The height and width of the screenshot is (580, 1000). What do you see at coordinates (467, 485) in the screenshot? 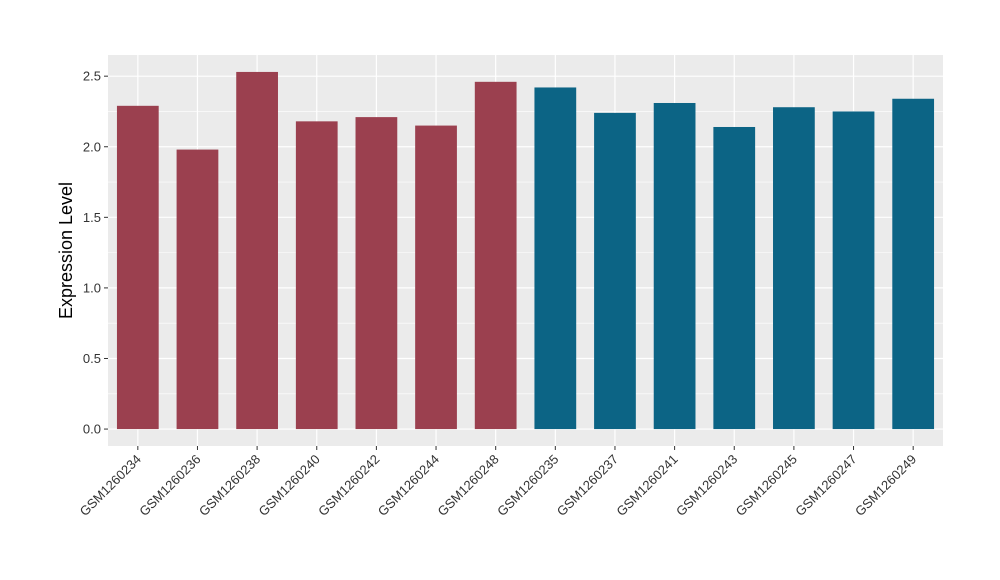
I see `x-tick-label: GSM1260248` at bounding box center [467, 485].